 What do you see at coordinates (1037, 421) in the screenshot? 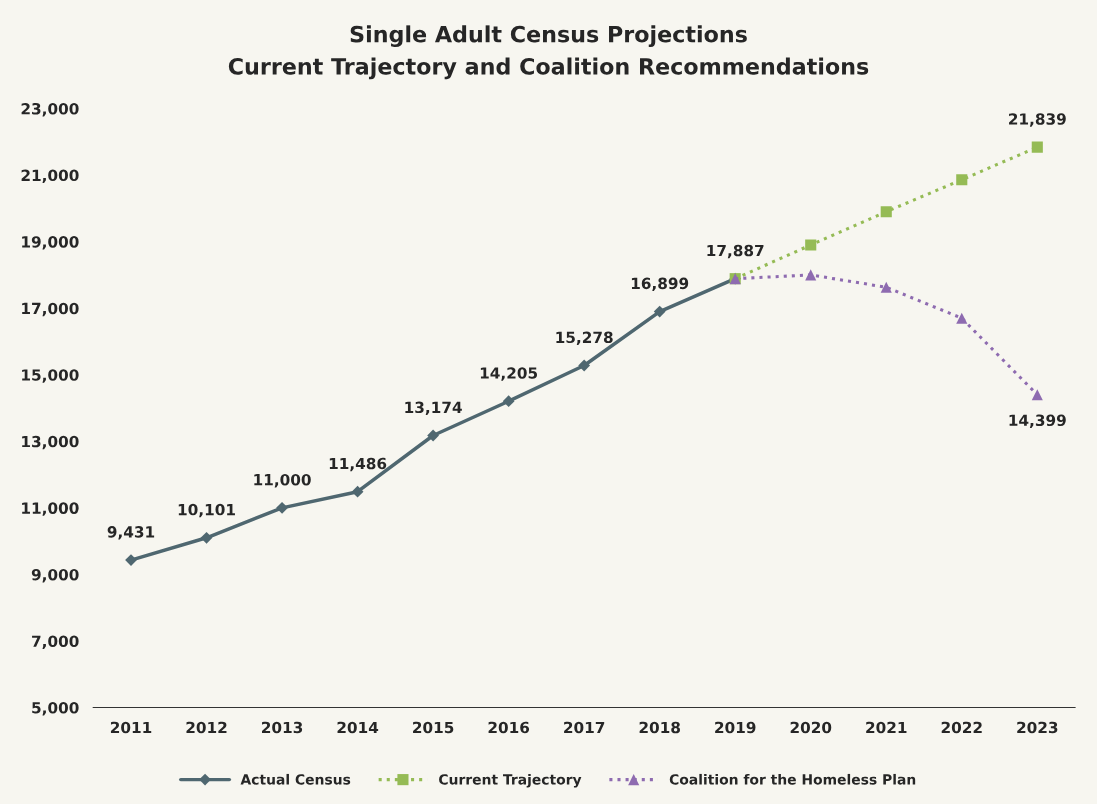
I see `data-label: 14,399` at bounding box center [1037, 421].